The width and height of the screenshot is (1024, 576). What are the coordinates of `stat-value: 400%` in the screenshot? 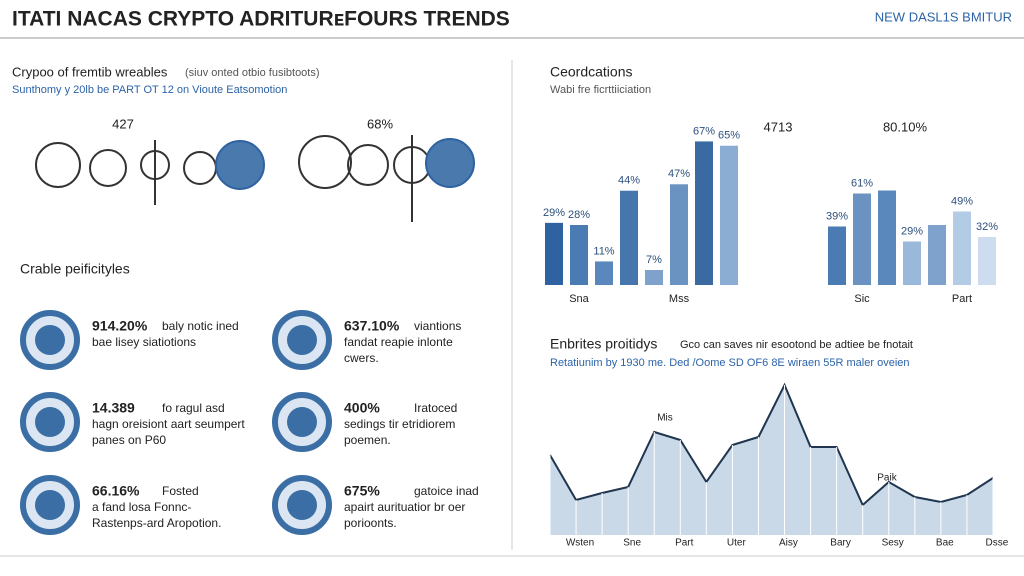 It's located at (362, 408).